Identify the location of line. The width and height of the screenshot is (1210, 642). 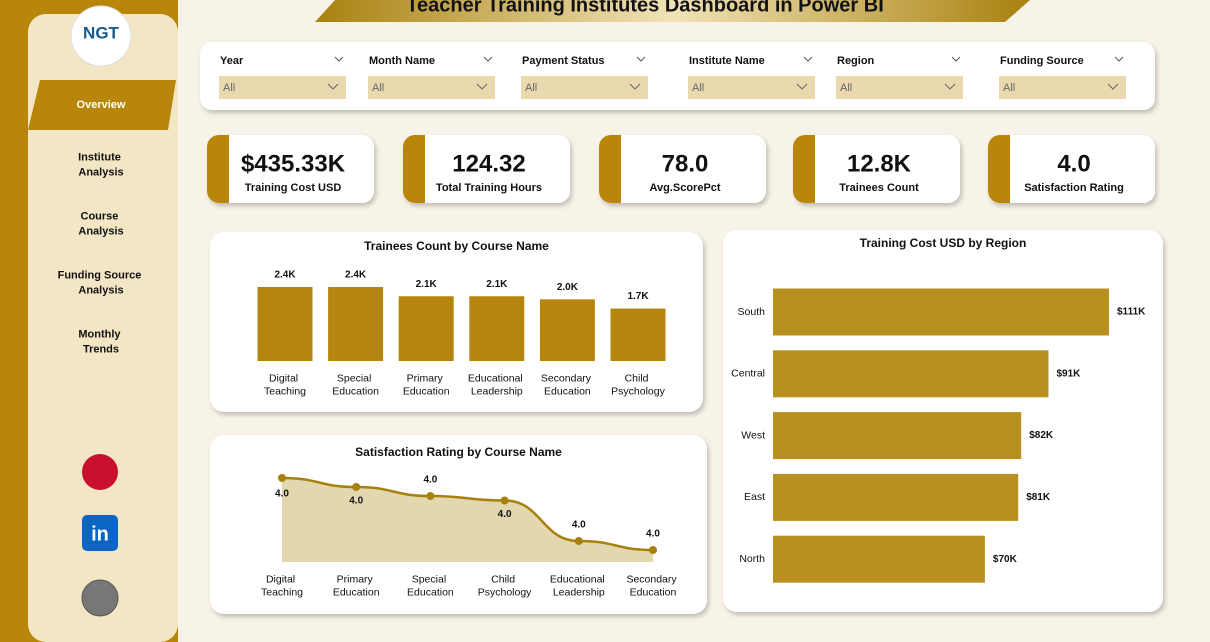
(467, 514).